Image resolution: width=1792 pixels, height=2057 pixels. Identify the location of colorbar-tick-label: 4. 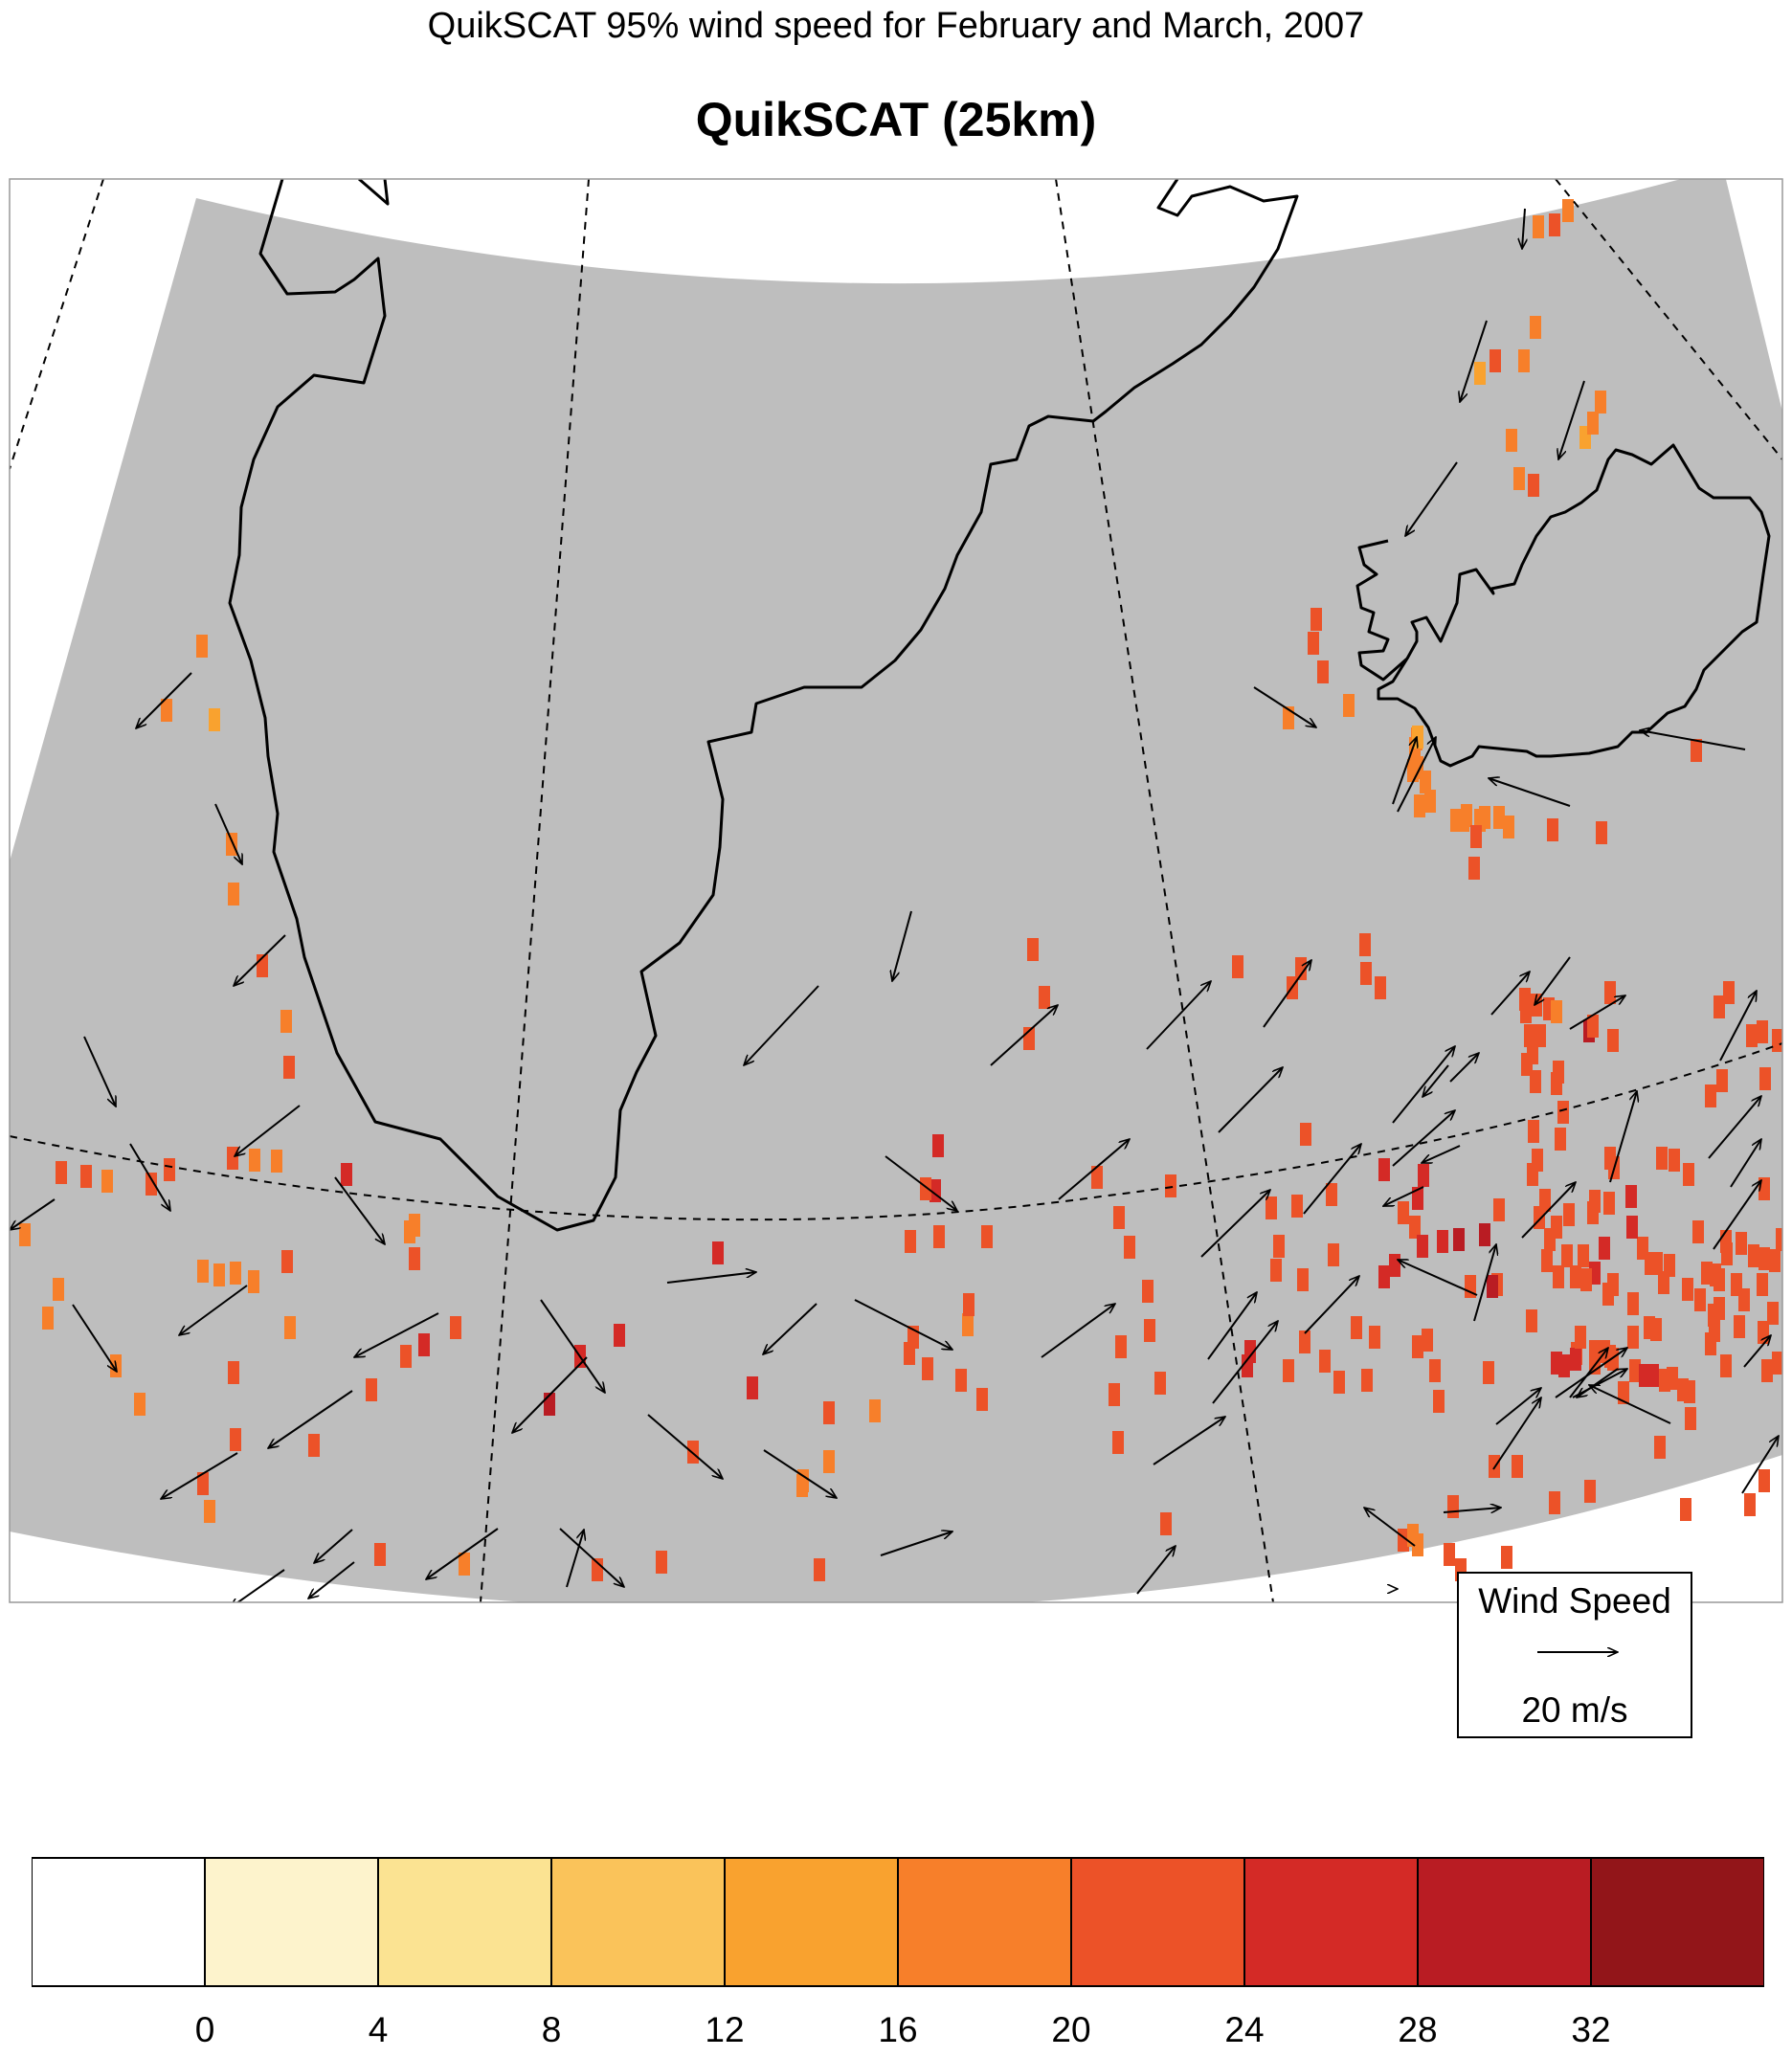
(379, 2029).